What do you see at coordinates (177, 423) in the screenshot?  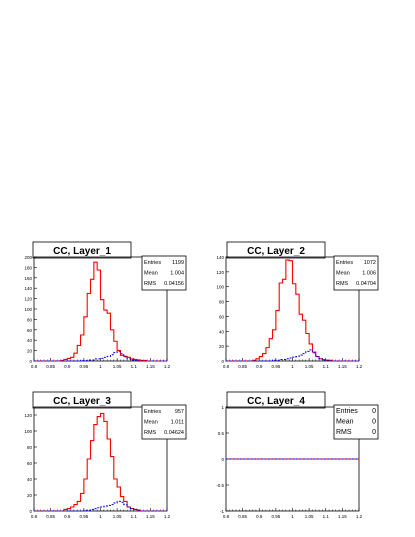 I see `stats-value: 1.011` at bounding box center [177, 423].